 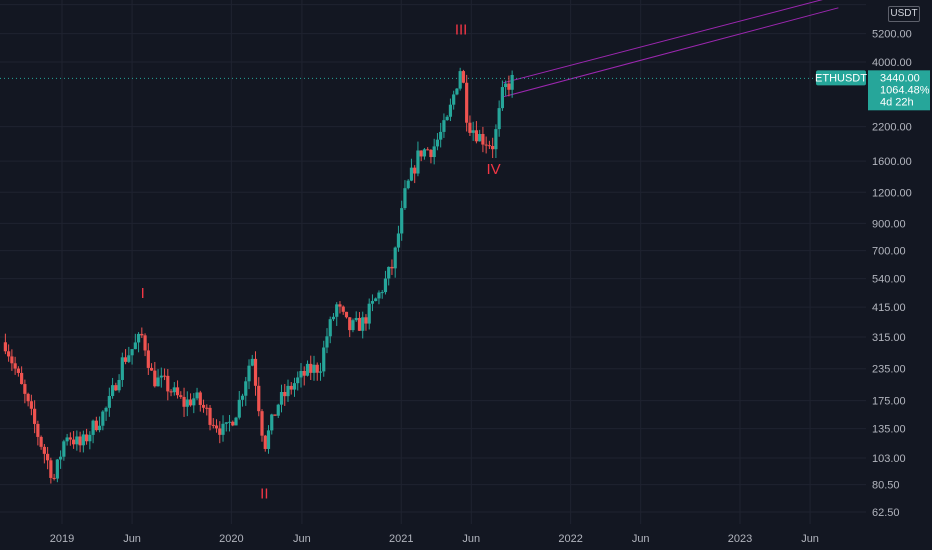 I want to click on currency-selector: USDT, so click(x=904, y=14).